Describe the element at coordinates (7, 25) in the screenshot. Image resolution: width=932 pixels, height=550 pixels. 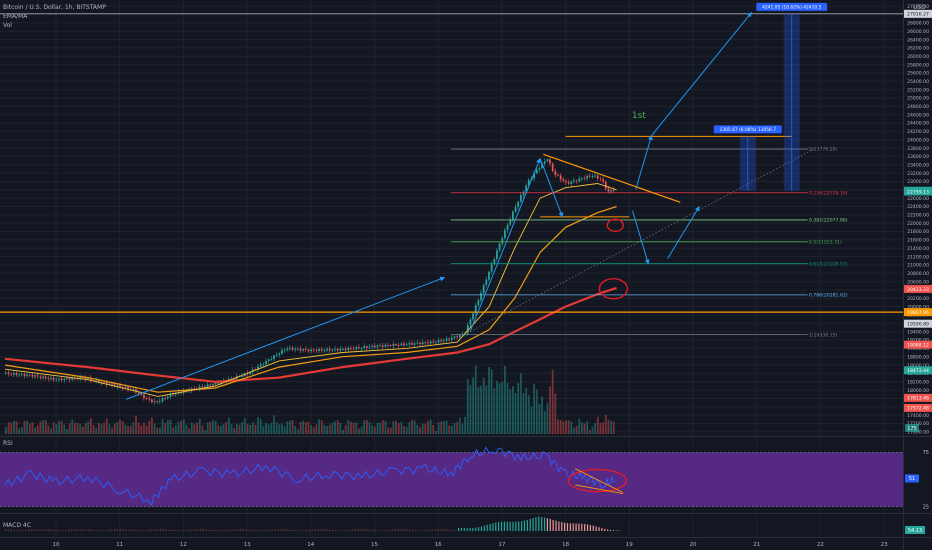
I see `indicator-vol-label: Vol` at that location.